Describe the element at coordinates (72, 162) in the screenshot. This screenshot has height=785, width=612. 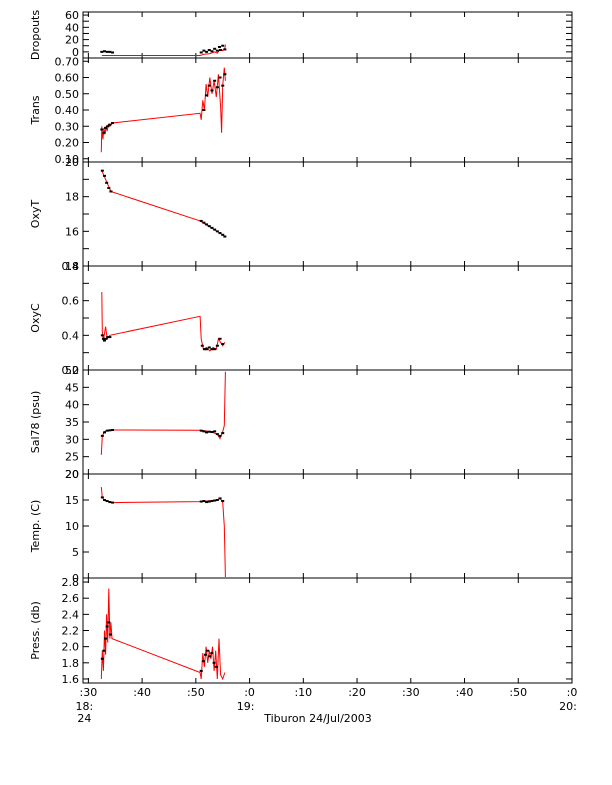
I see `ytick-label-oxyt: 20` at that location.